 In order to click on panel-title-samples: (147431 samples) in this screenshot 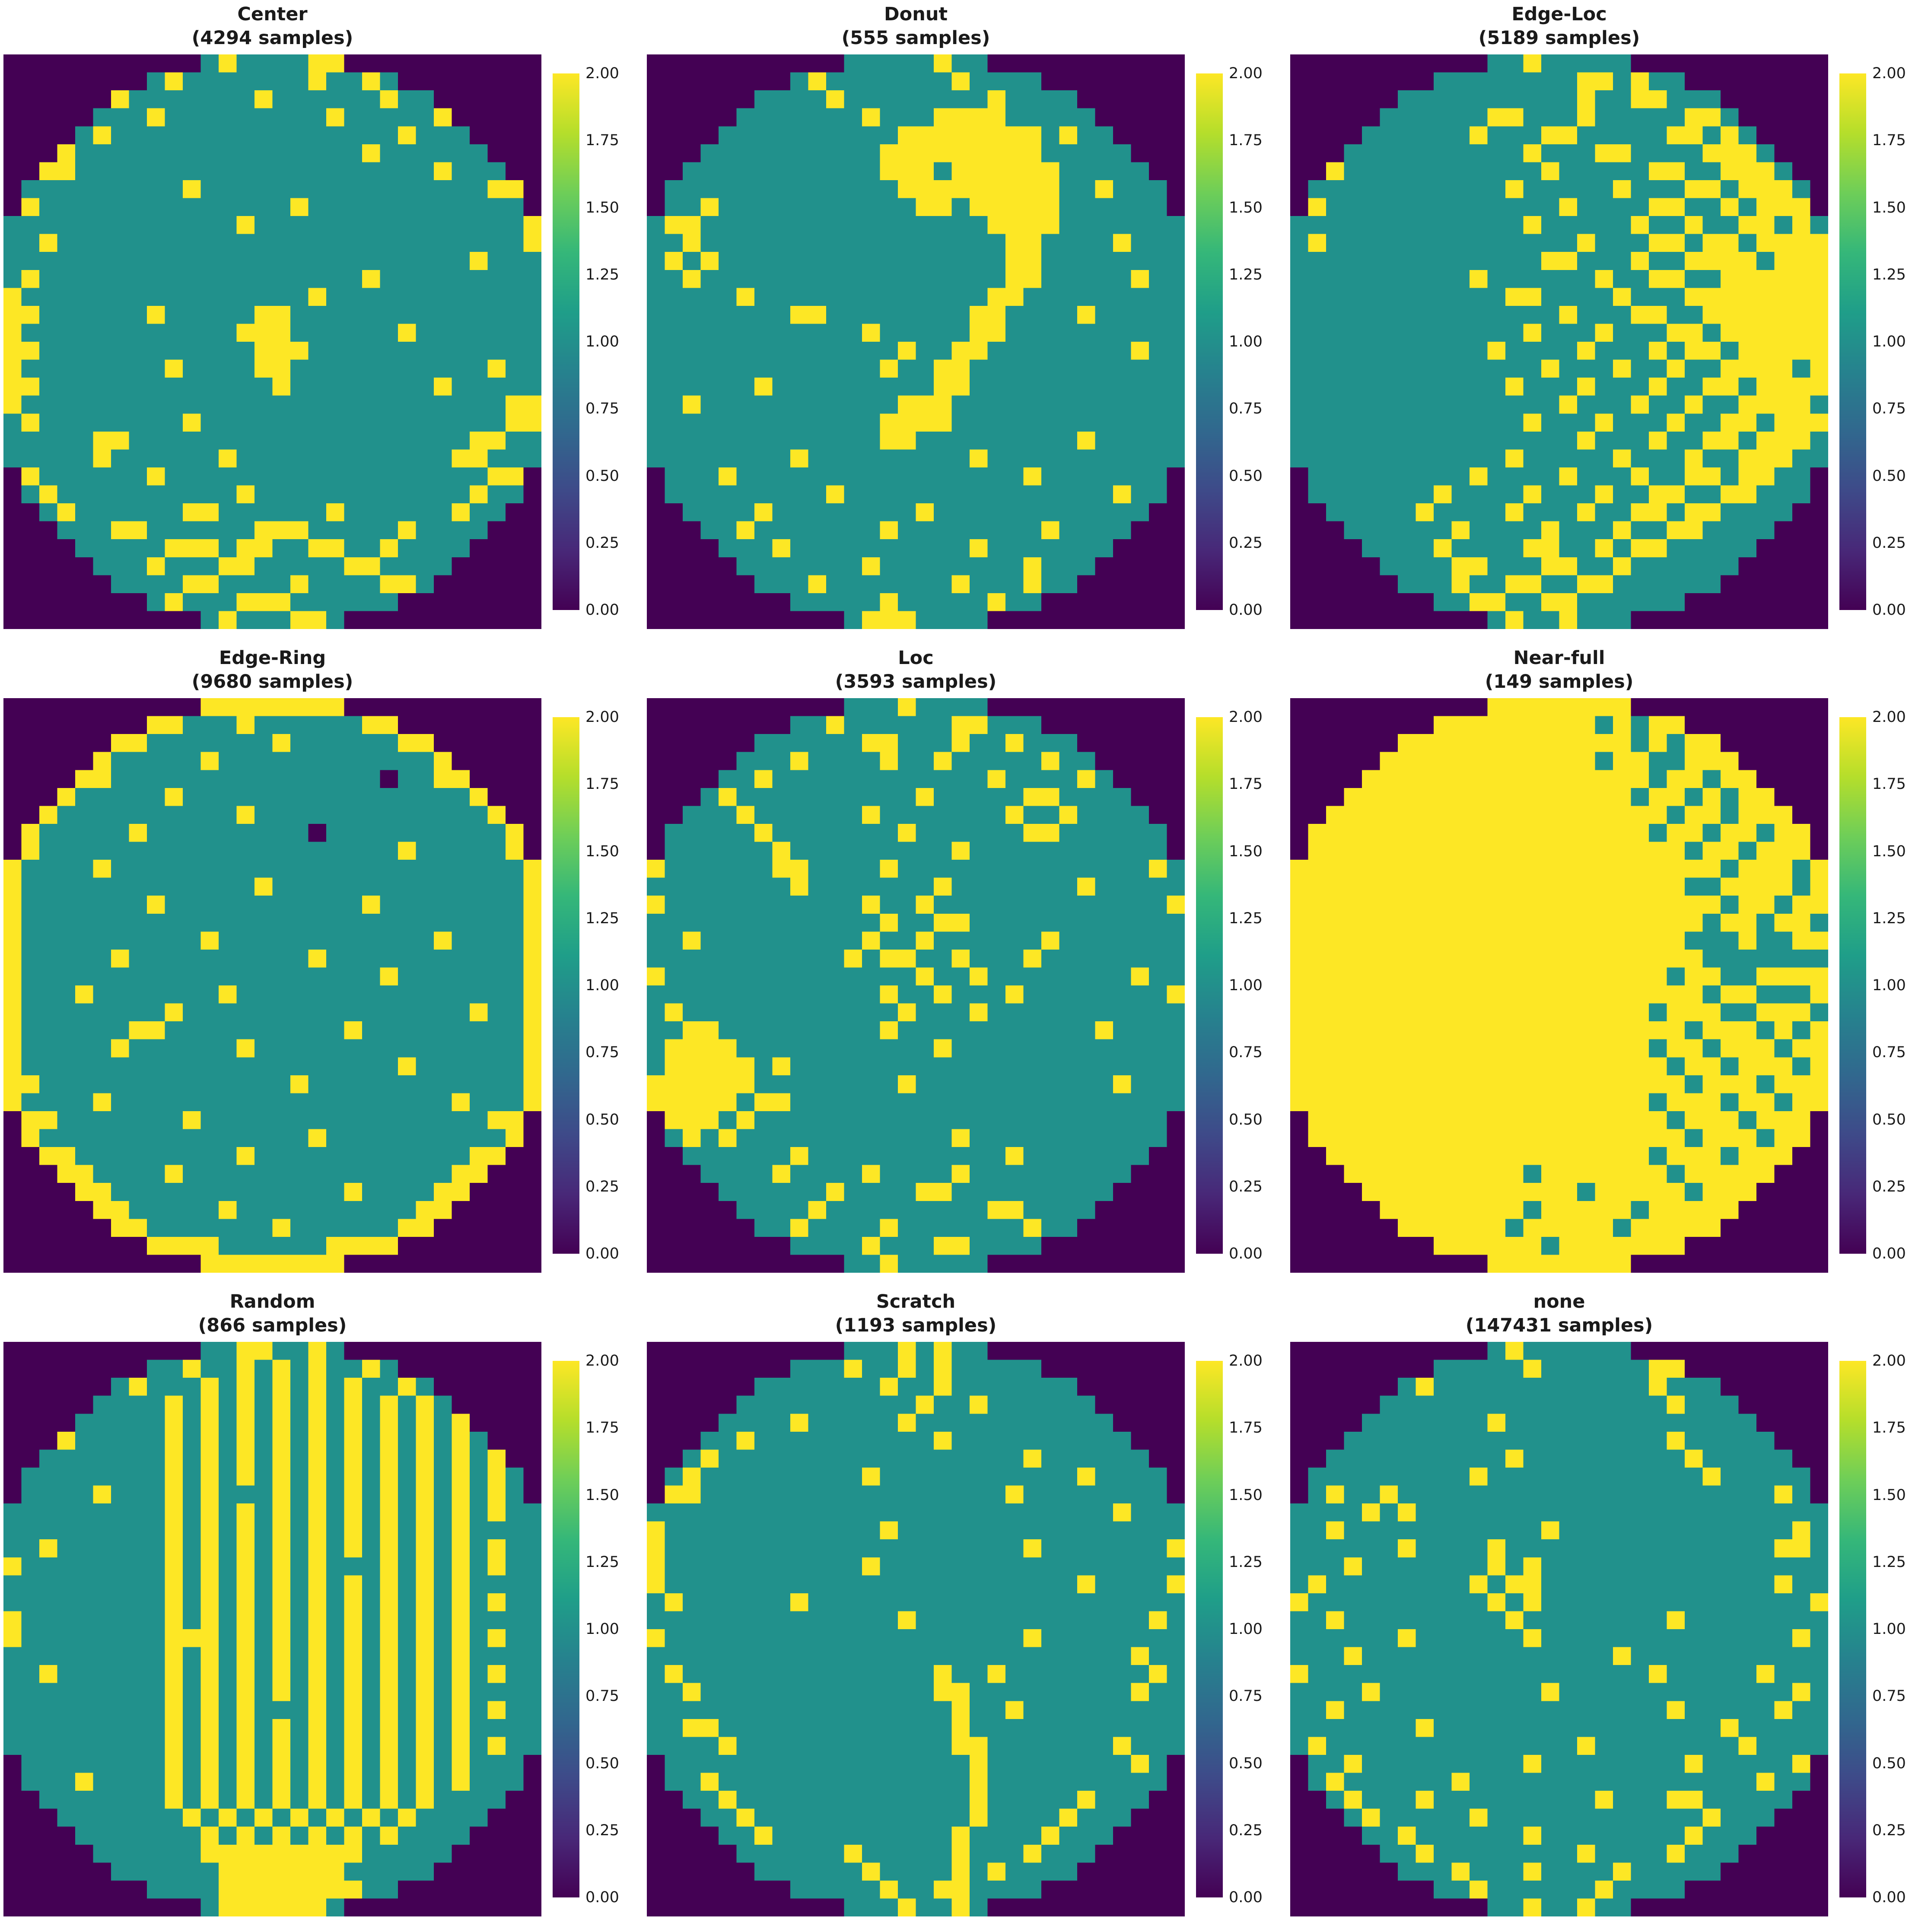, I will do `click(1559, 1325)`.